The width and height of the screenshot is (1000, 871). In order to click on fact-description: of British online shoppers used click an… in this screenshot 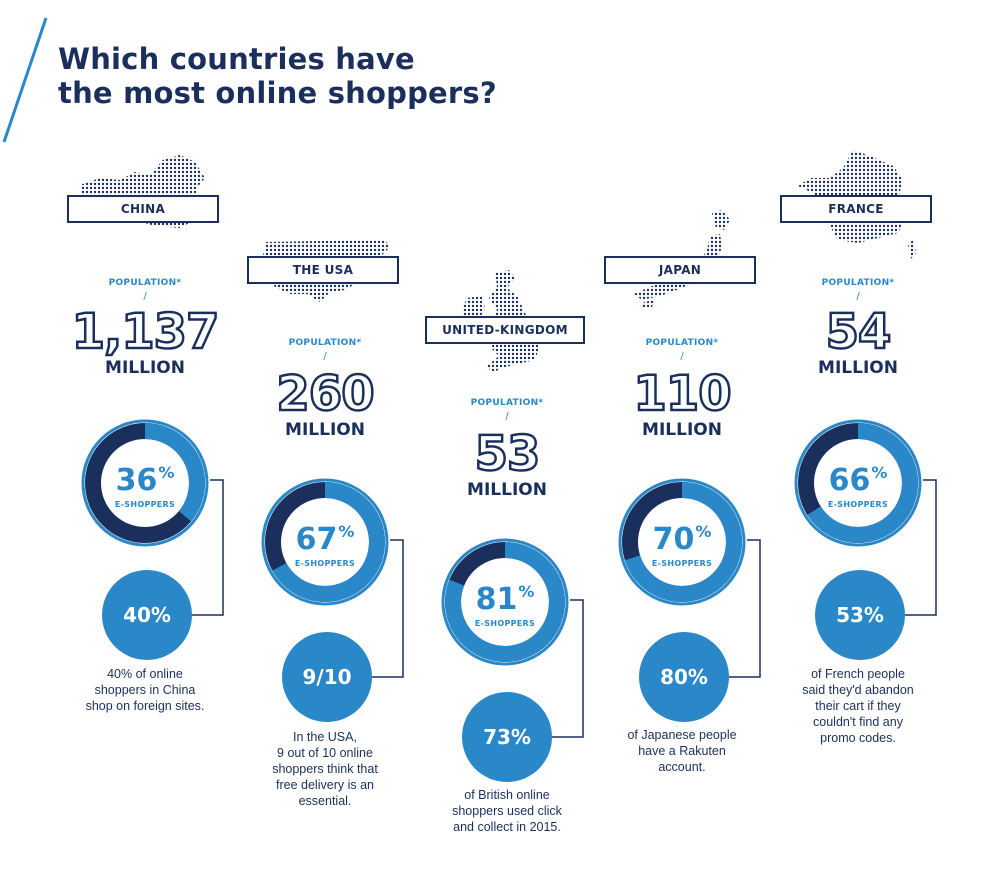, I will do `click(507, 811)`.